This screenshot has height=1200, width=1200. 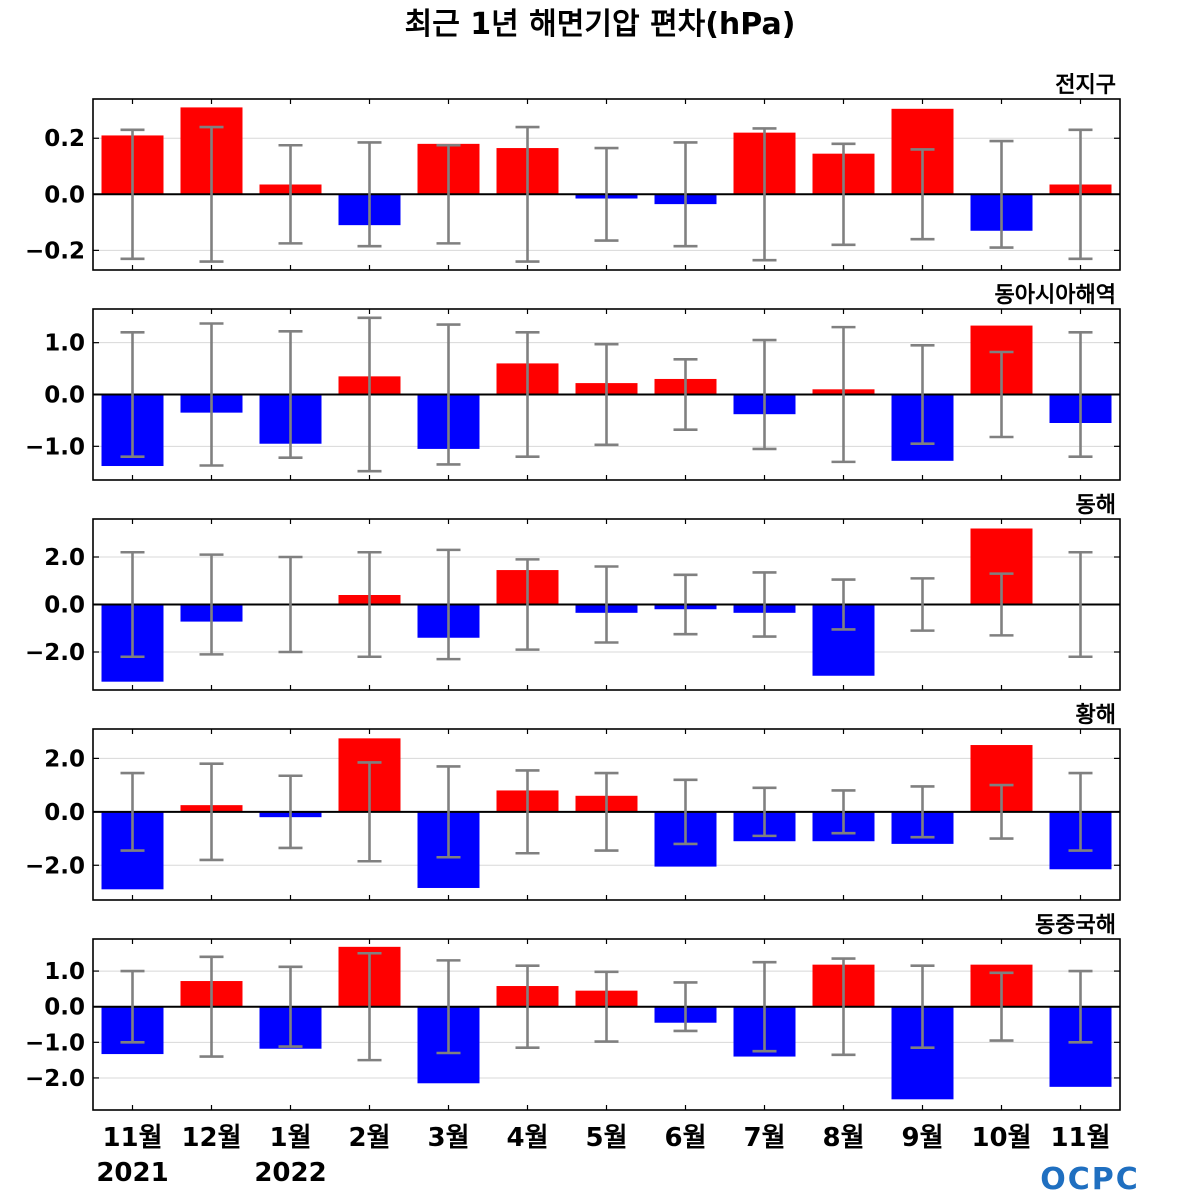 I want to click on panel-region-label: 황해, so click(x=1096, y=715).